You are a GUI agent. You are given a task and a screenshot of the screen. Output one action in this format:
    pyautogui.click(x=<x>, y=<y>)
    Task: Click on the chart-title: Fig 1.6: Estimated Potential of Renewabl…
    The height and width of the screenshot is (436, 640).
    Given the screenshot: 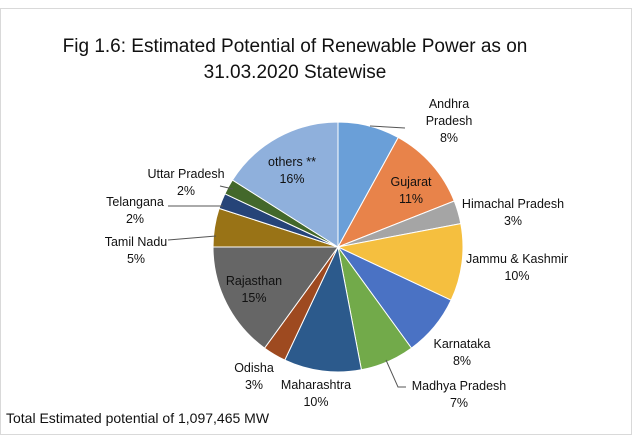 What is the action you would take?
    pyautogui.click(x=295, y=59)
    